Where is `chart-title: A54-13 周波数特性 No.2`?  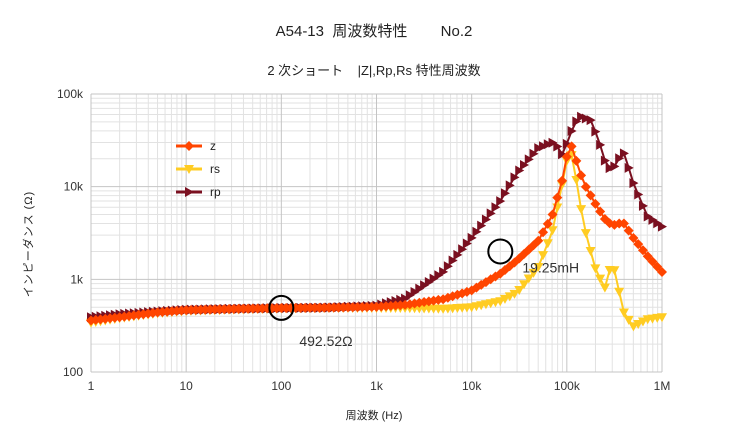
chart-title: A54-13 周波数特性 No.2 is located at coordinates (374, 31).